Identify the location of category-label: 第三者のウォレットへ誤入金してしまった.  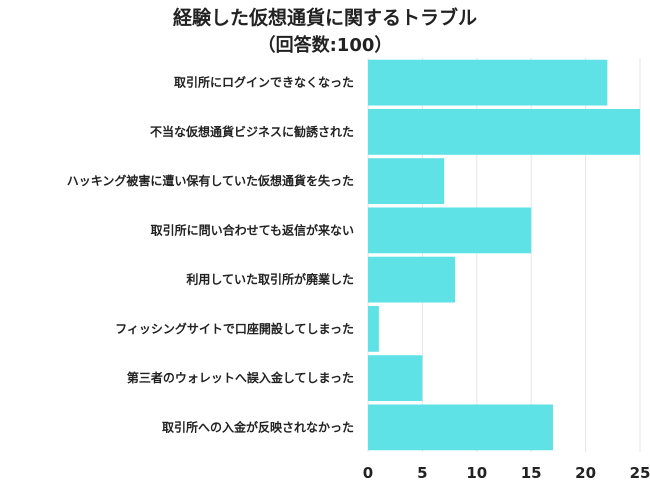
(240, 377).